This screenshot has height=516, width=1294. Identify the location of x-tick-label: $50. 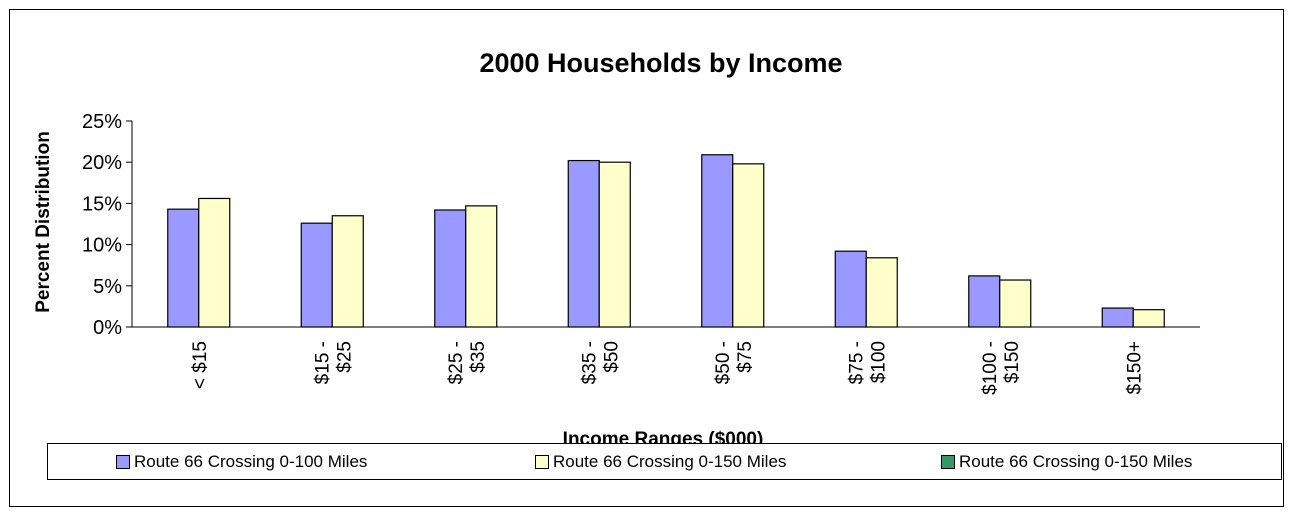
(611, 357).